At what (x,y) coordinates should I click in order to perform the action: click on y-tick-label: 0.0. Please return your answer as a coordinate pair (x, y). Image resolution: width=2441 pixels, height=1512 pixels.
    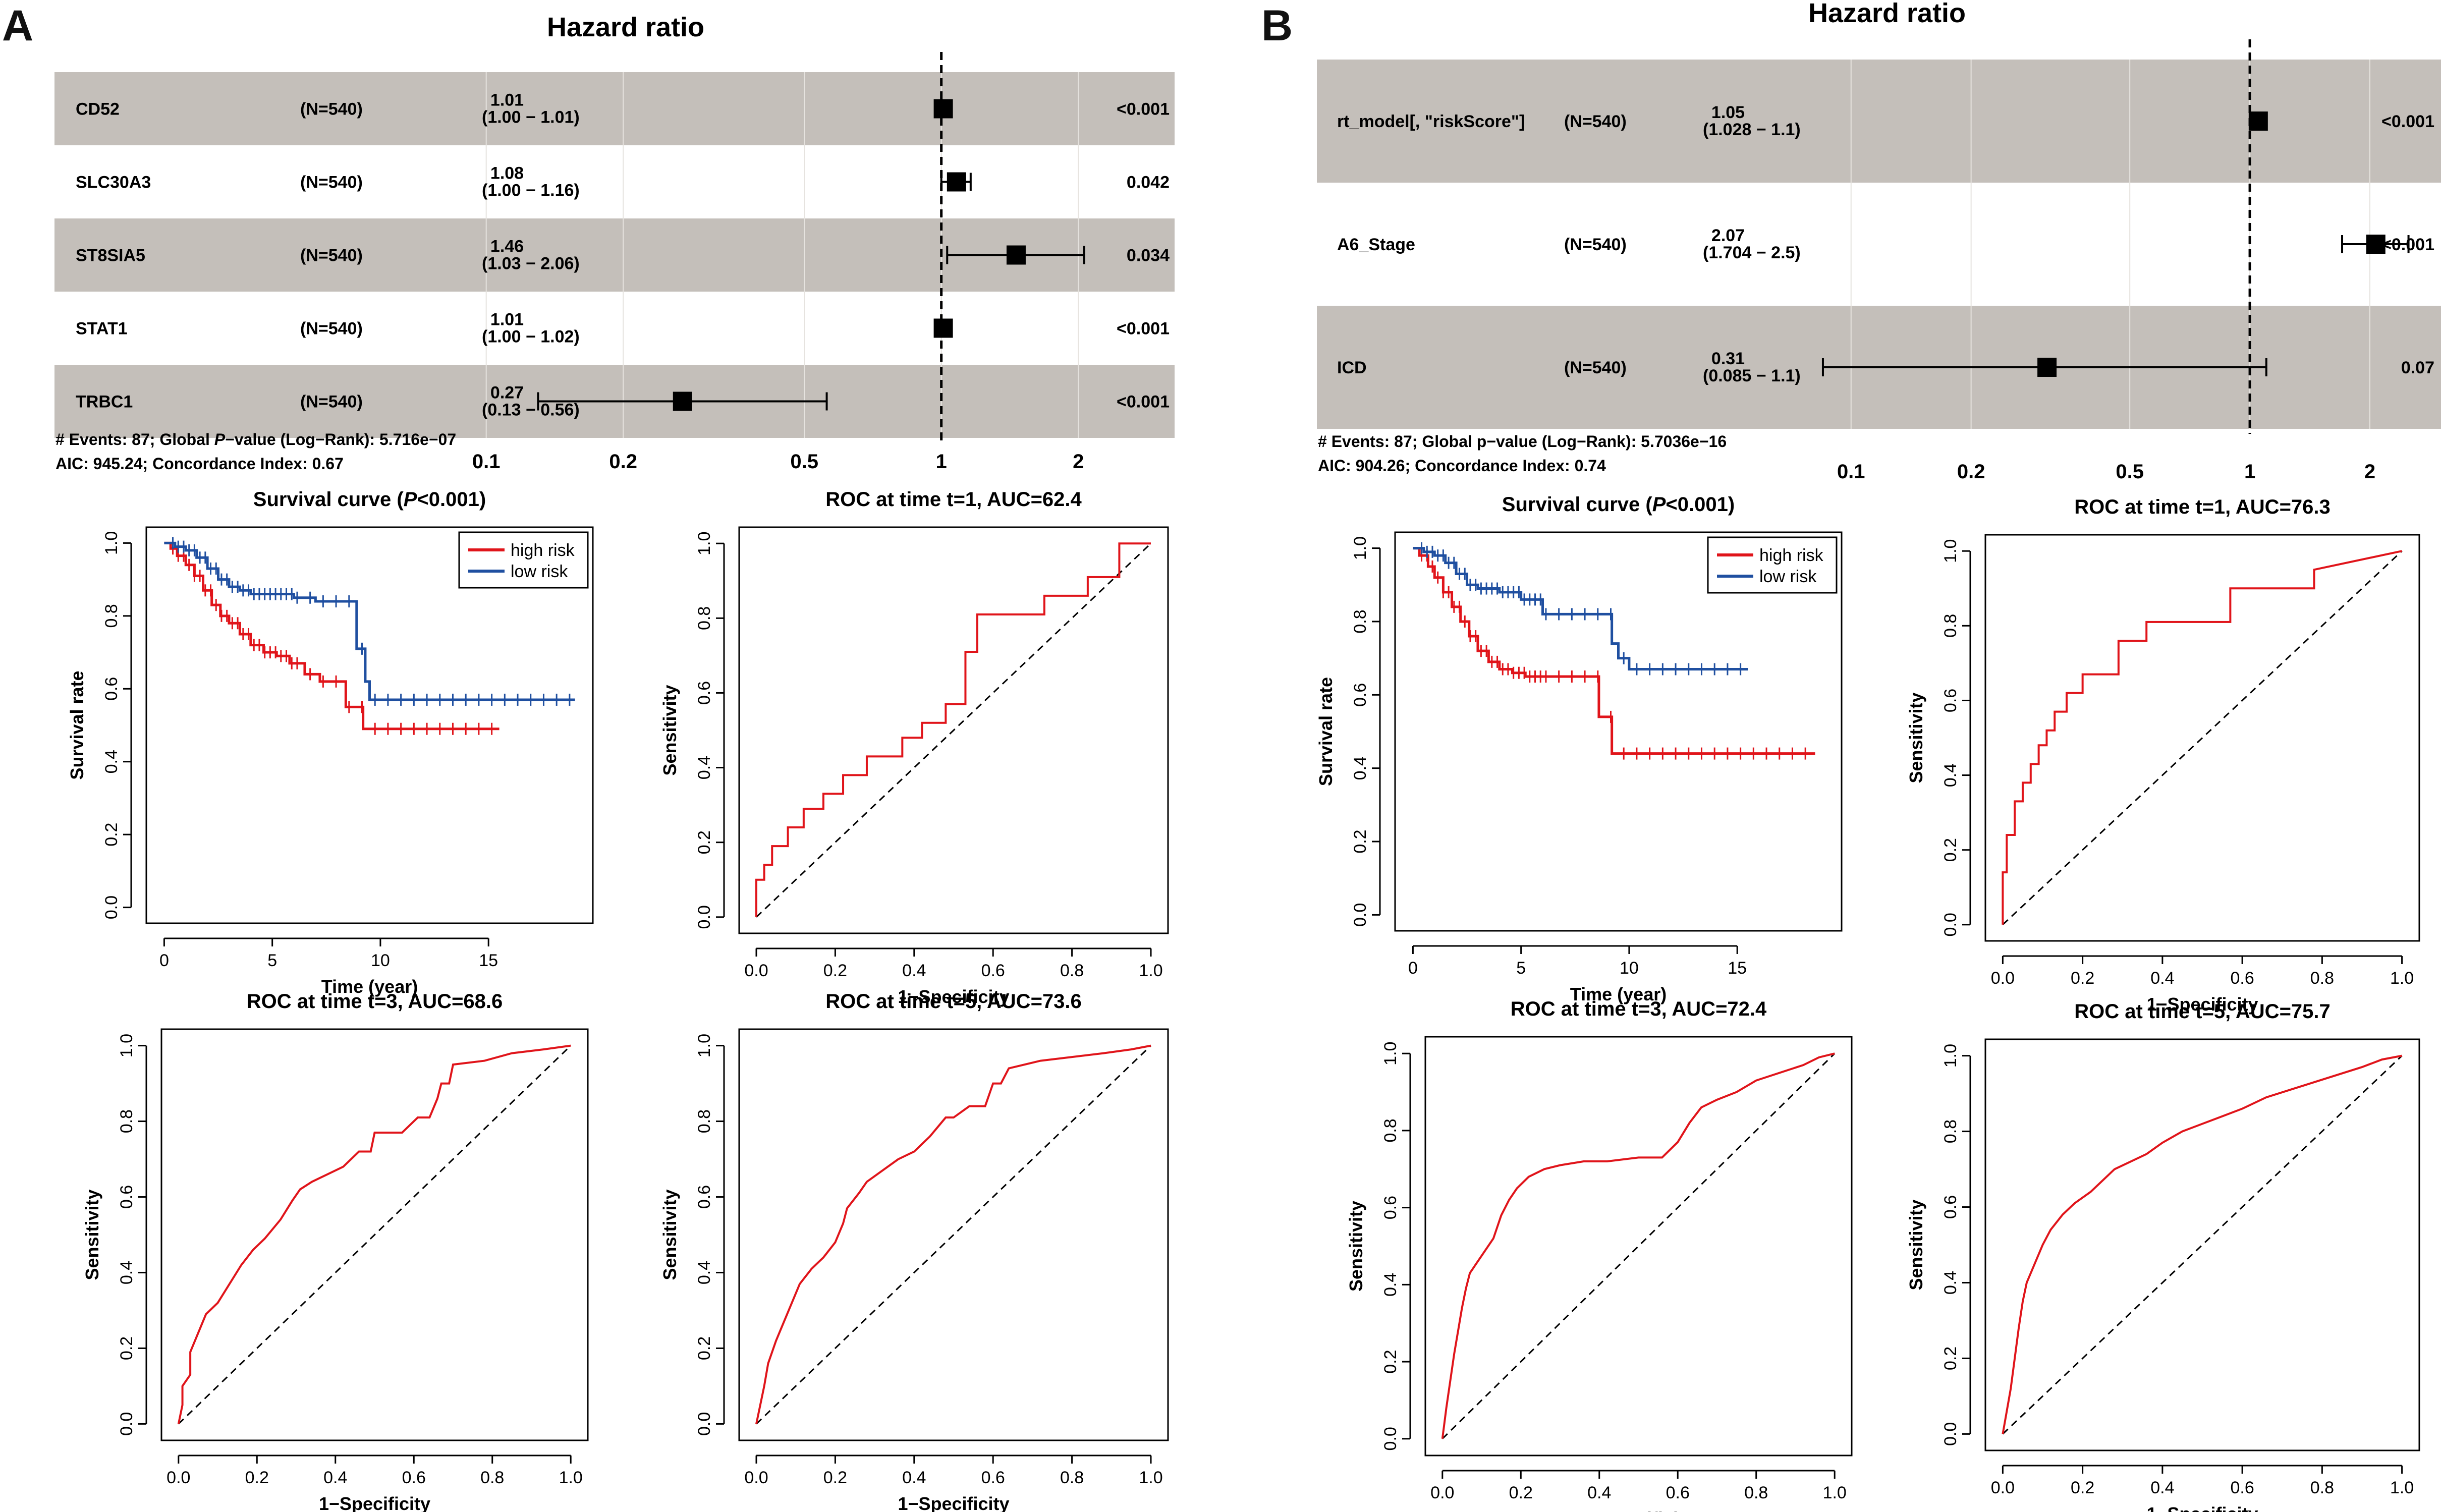
    Looking at the image, I should click on (127, 1424).